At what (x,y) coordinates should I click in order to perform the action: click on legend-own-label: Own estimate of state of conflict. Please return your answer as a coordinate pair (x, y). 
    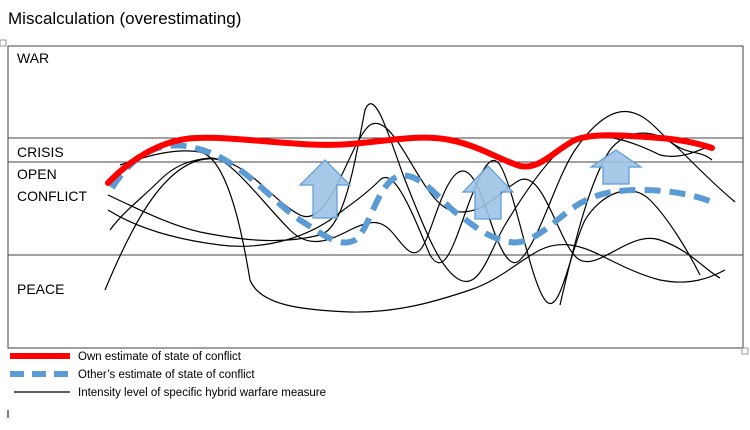
    Looking at the image, I should click on (160, 357).